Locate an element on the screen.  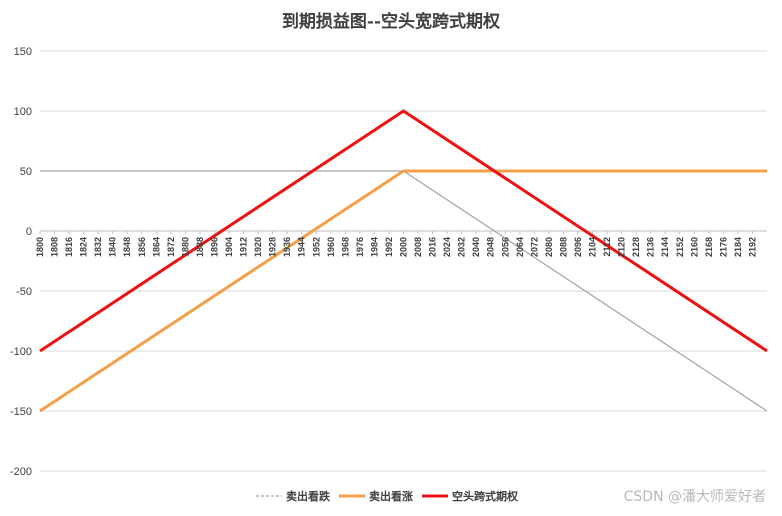
x-tick-label: 1872 is located at coordinates (171, 247).